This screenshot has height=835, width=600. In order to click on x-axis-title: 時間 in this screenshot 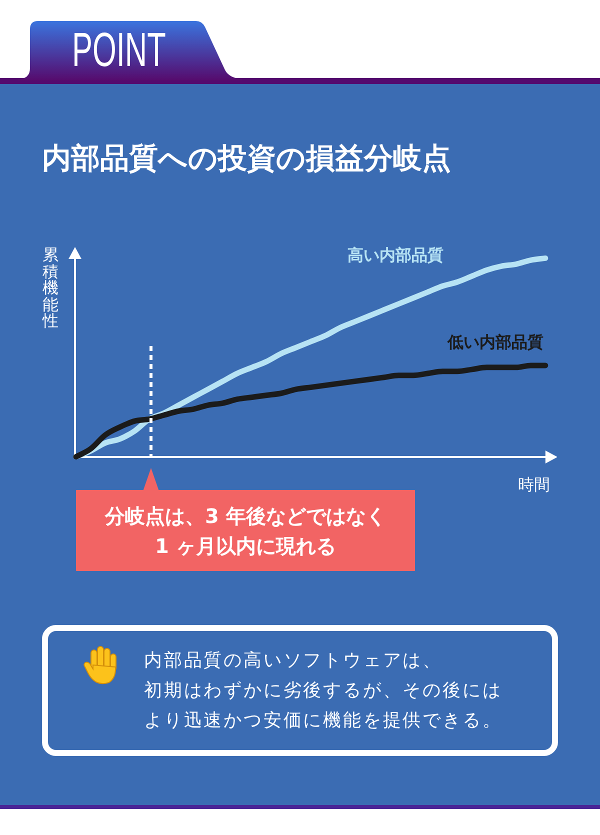, I will do `click(534, 485)`.